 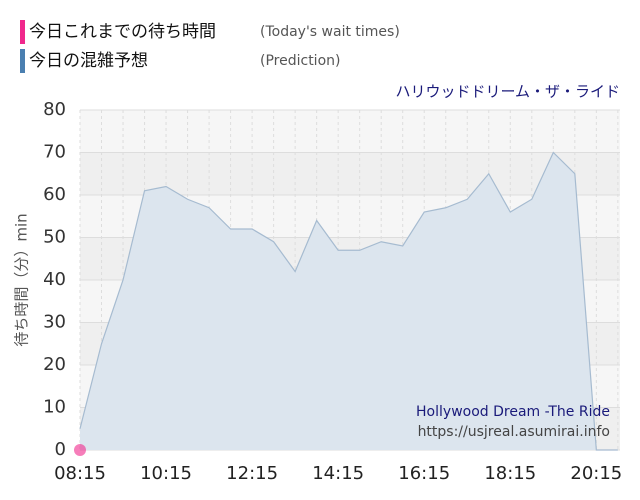 I want to click on x-tick-label: 18:15, so click(x=510, y=473).